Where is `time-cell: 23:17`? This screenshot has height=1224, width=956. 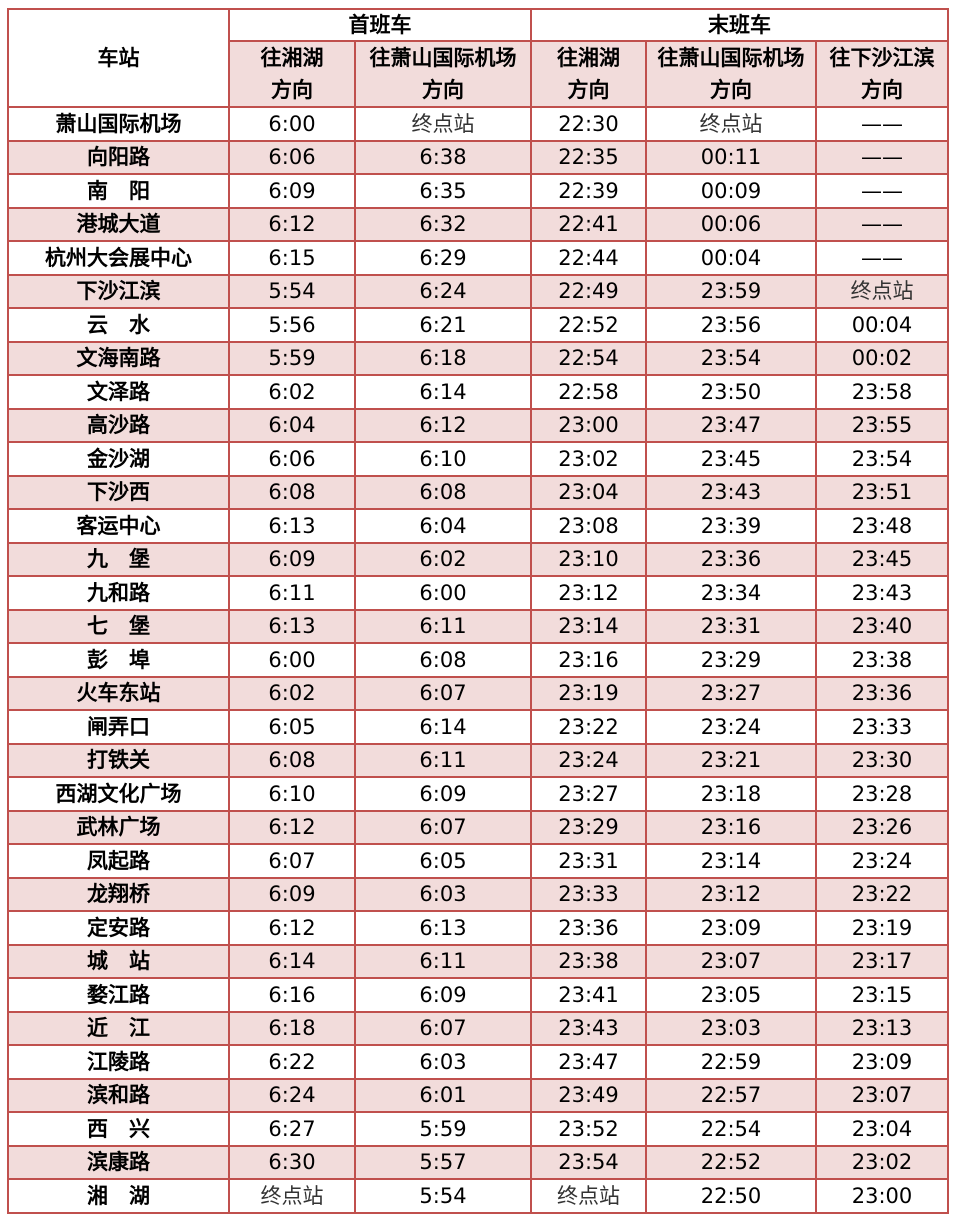 time-cell: 23:17 is located at coordinates (882, 961).